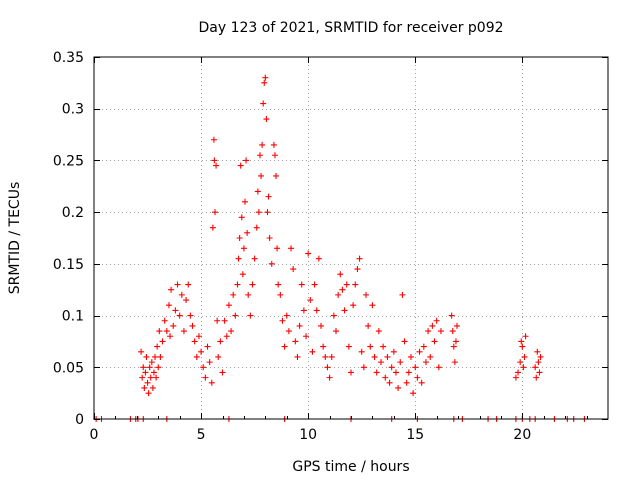  Describe the element at coordinates (308, 435) in the screenshot. I see `x-tick-label: 10` at that location.